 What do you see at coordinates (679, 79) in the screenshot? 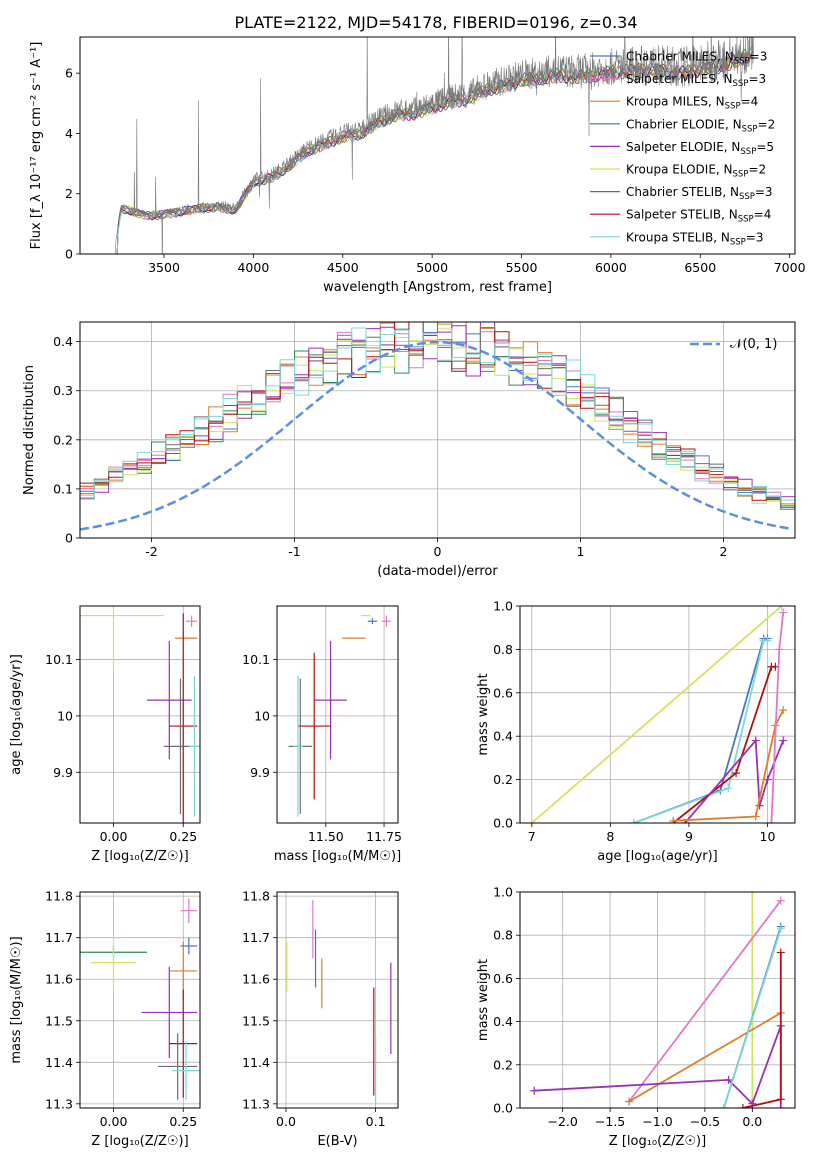
I see `legend-text: Salpeter MILES, N` at bounding box center [679, 79].